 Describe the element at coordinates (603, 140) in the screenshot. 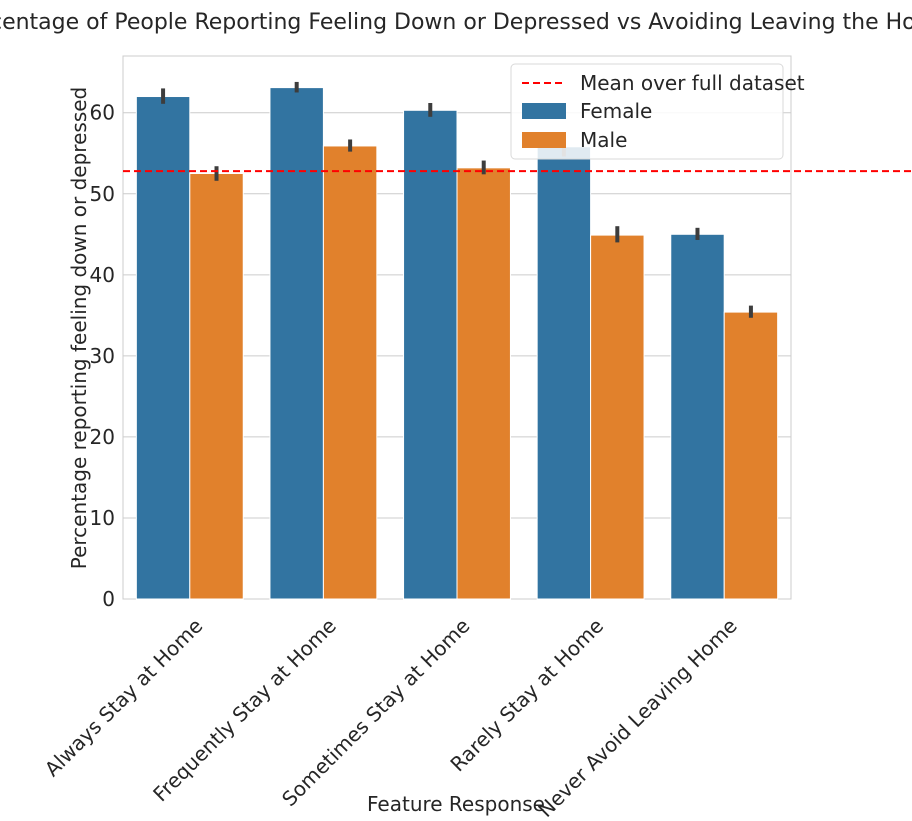

I see `legend-label-male: Male` at that location.